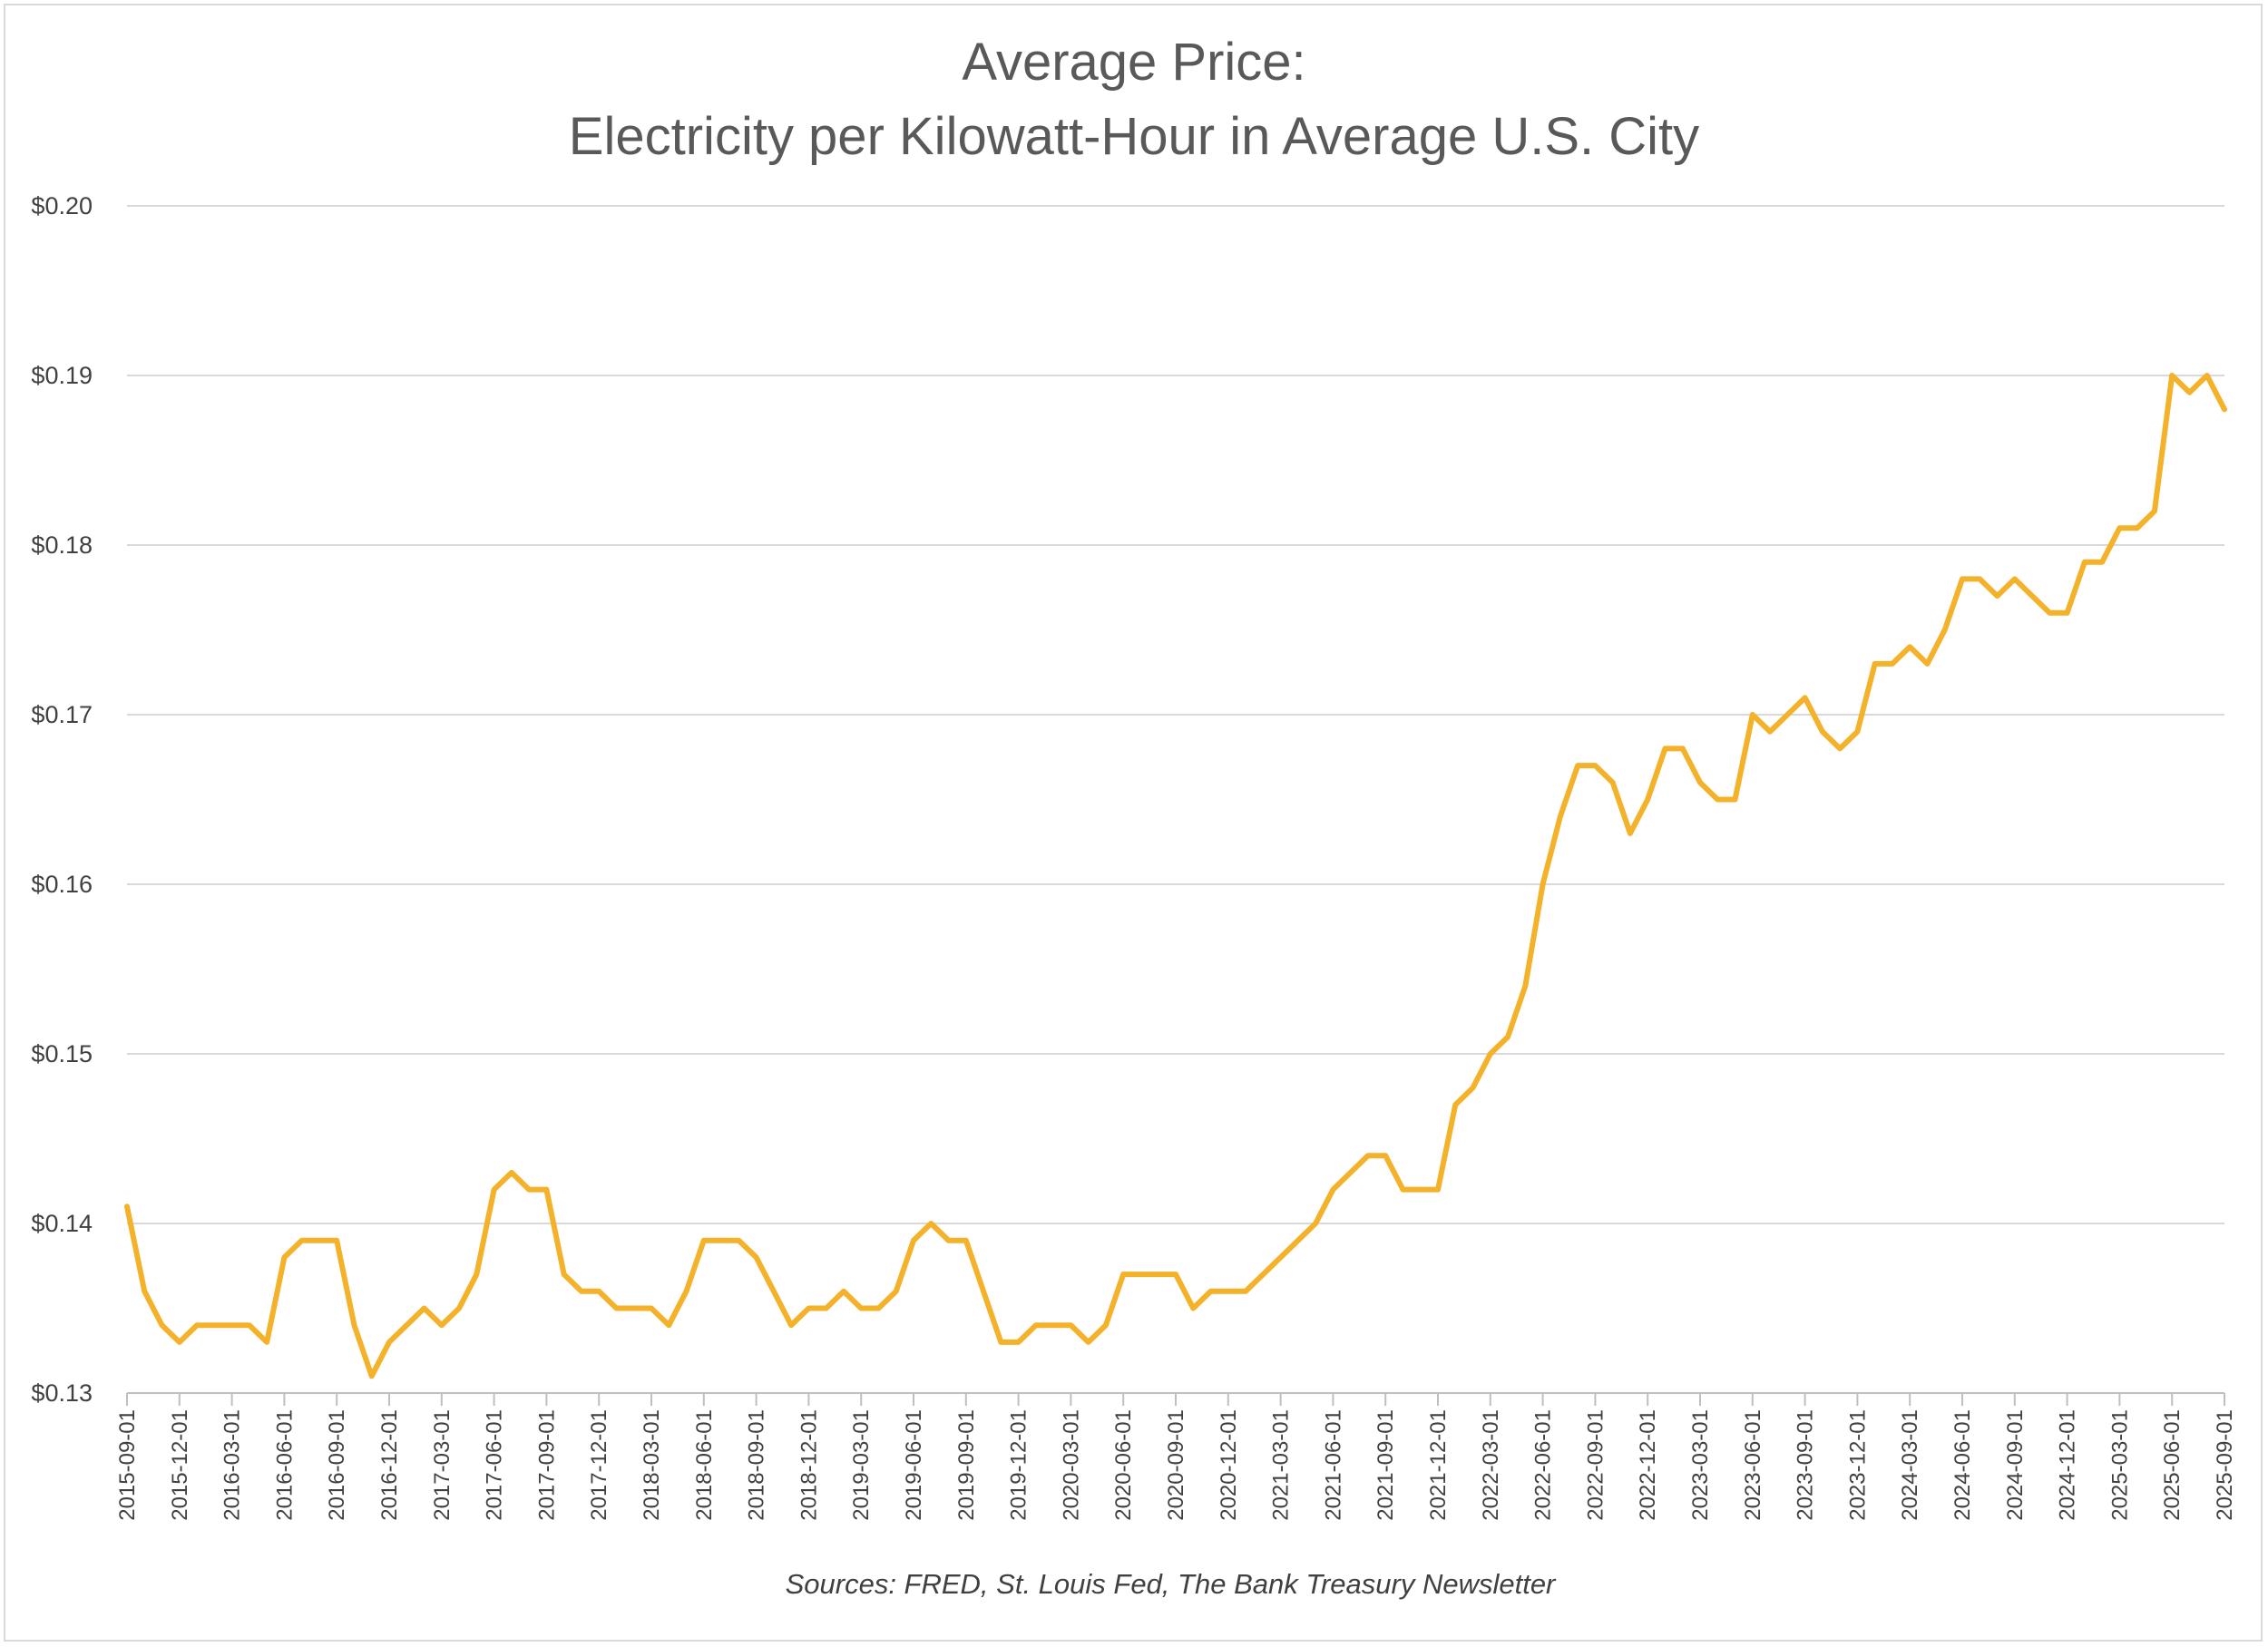  I want to click on x-tick-label: 2022-12-01, so click(1648, 1465).